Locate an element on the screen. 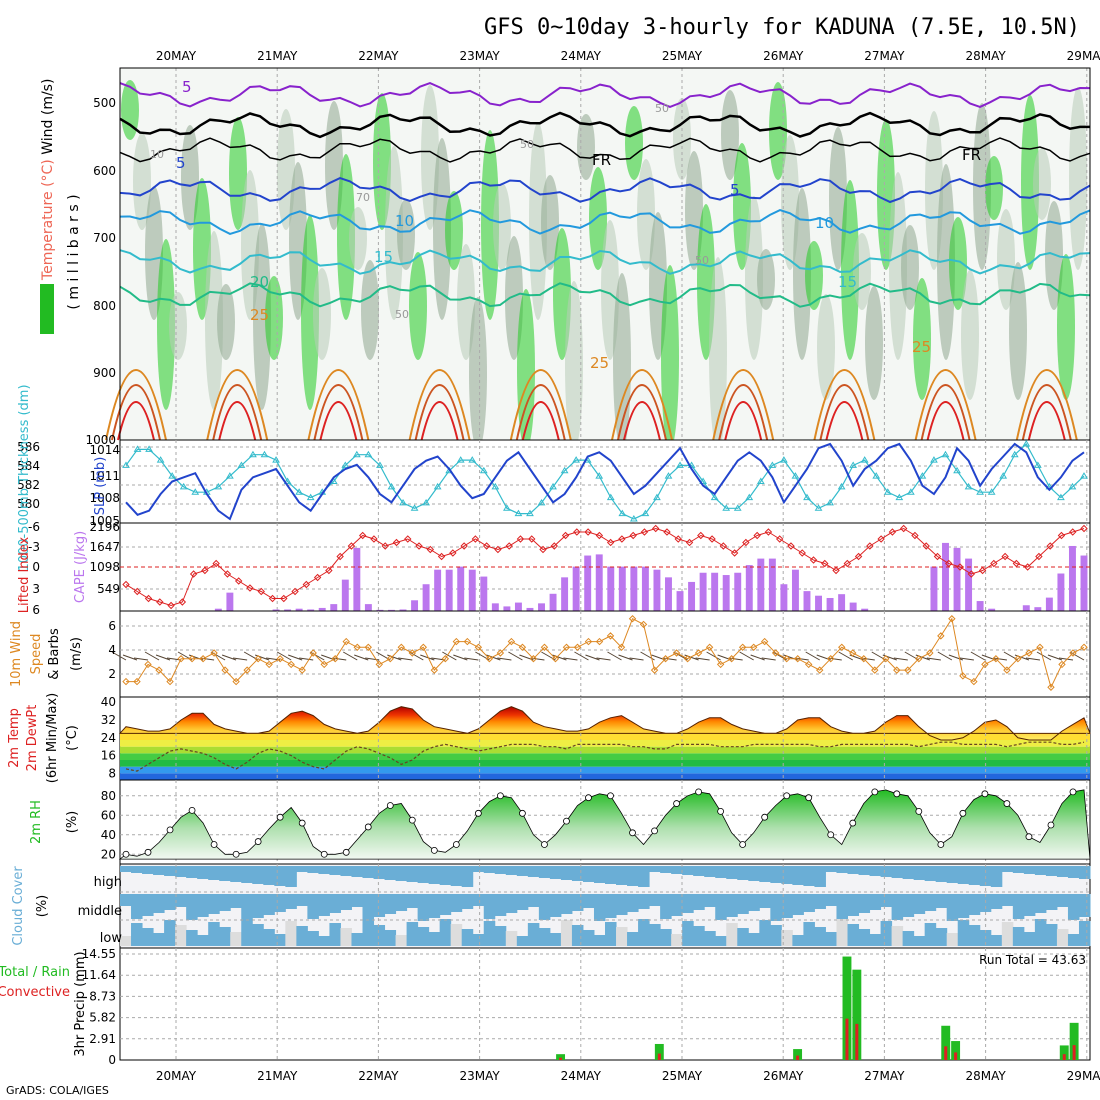 Image resolution: width=1100 pixels, height=1100 pixels. precip-convective-bar is located at coordinates (847, 1039).